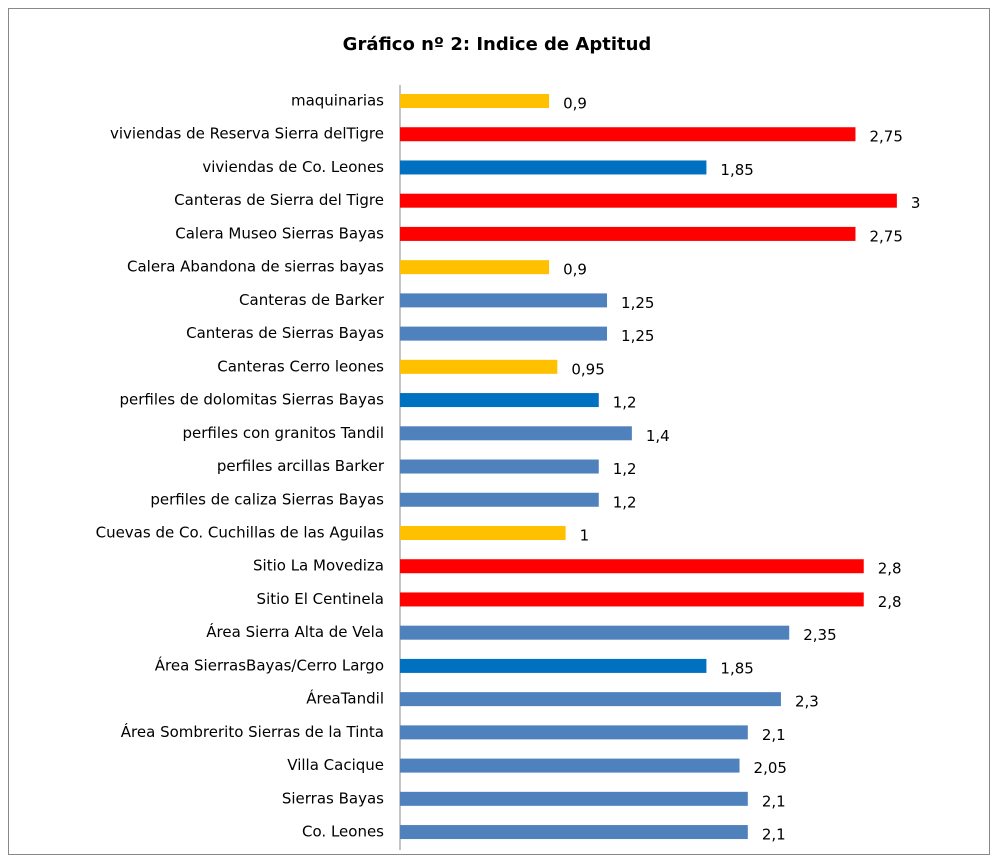  Describe the element at coordinates (333, 798) in the screenshot. I see `y-tick-label: Sierras Bayas` at that location.